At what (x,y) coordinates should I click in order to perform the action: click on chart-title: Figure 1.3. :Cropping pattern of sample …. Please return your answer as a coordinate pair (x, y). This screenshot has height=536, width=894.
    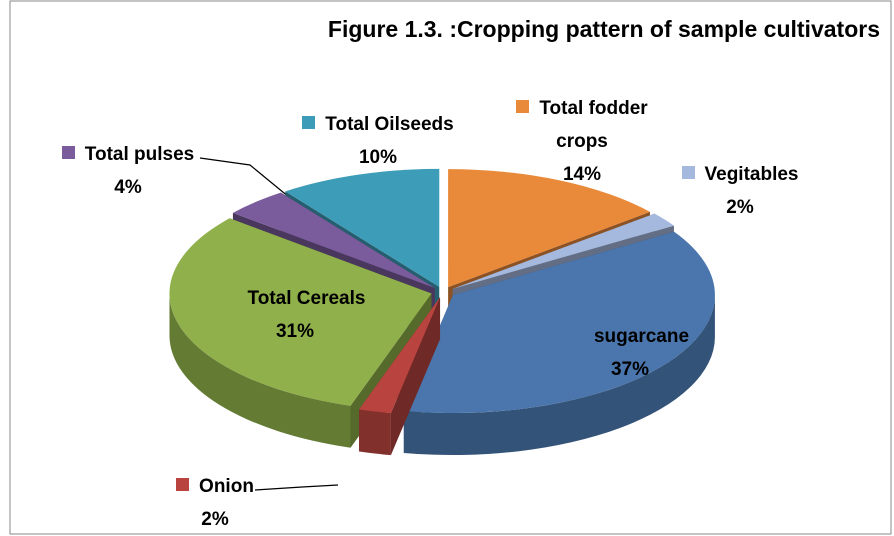
    Looking at the image, I should click on (603, 29).